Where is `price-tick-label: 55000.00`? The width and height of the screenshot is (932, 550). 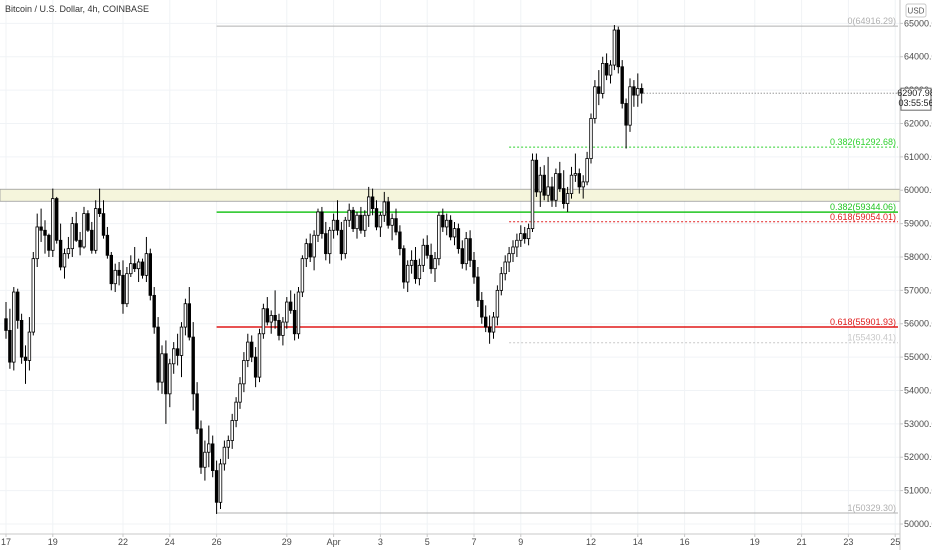
price-tick-label: 55000.00 is located at coordinates (918, 357).